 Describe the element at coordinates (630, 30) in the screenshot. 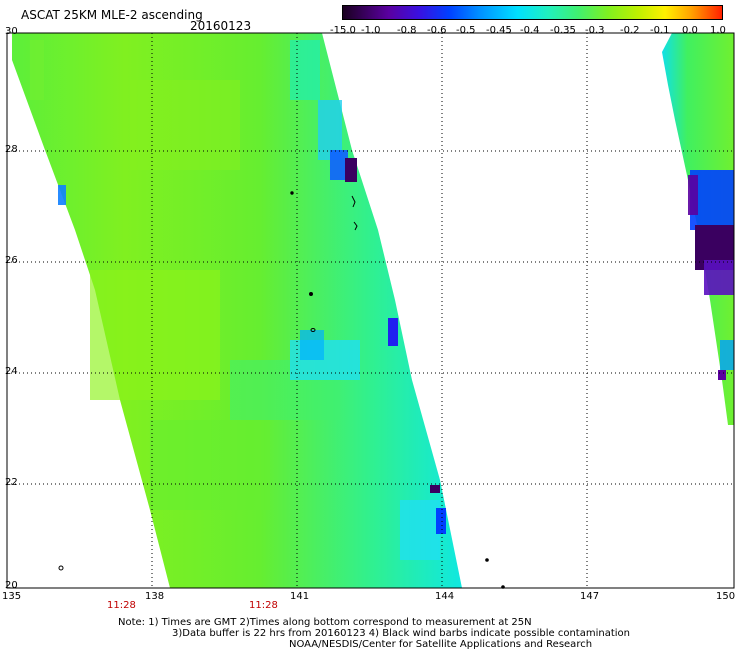

I see `colorbar-label: -0.2` at that location.